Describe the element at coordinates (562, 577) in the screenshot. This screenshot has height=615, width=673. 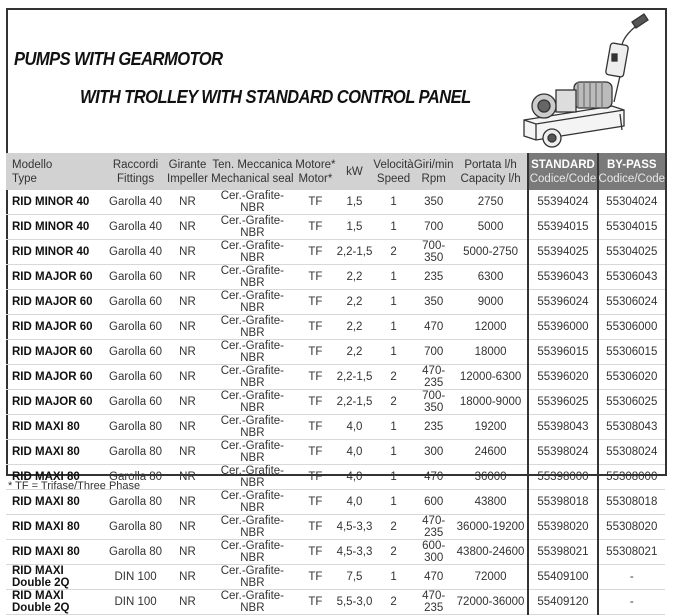
I see `cell-standard-code: 55409100` at that location.